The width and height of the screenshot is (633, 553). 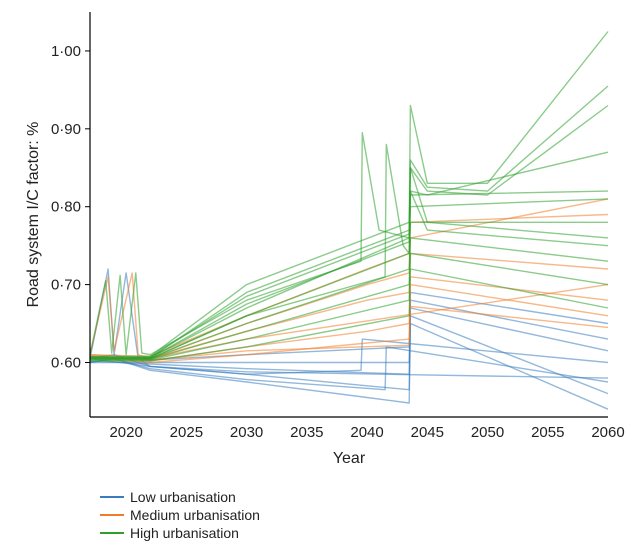 I want to click on y-axis-ticks: 0·60 0·70 0·80 0·90 1·00, so click(x=70, y=207).